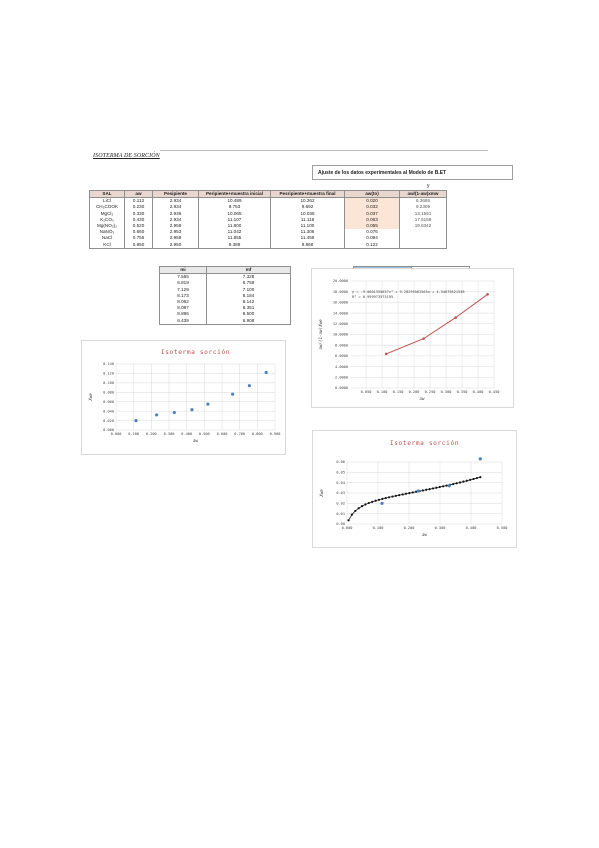 The height and width of the screenshot is (848, 599). Describe the element at coordinates (340, 493) in the screenshot. I see `y-tick-label: 0.03` at that location.